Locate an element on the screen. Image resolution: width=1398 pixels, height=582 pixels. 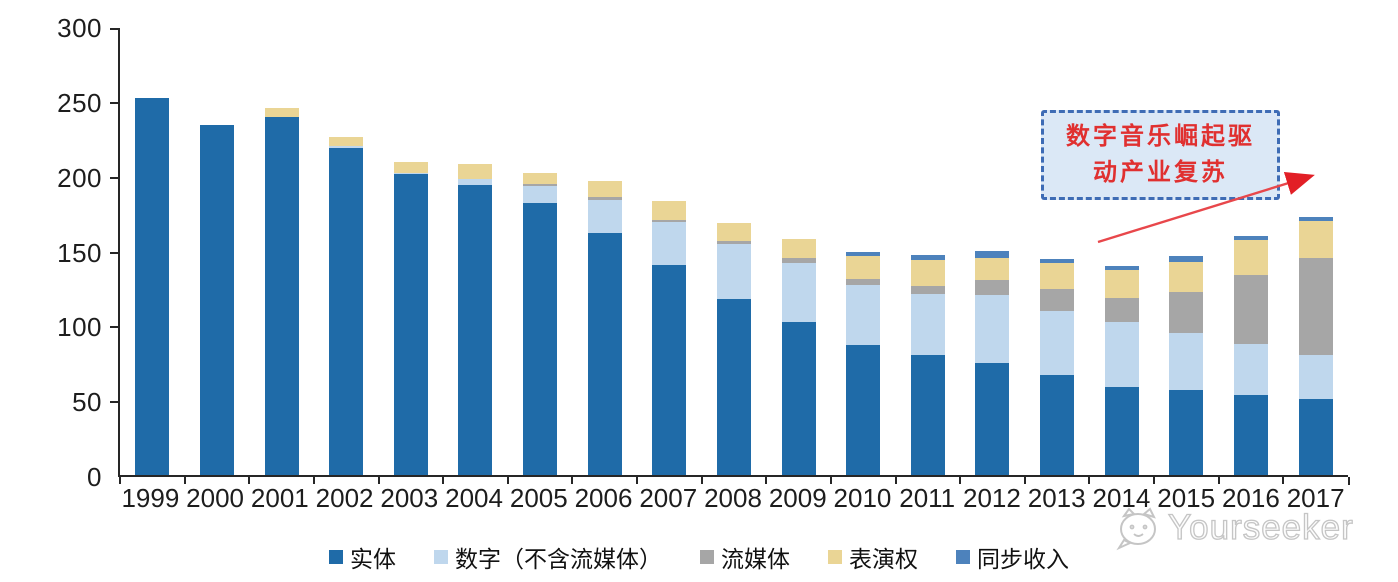
legend-item-1: 数字（不含流媒体） is located at coordinates (548, 557).